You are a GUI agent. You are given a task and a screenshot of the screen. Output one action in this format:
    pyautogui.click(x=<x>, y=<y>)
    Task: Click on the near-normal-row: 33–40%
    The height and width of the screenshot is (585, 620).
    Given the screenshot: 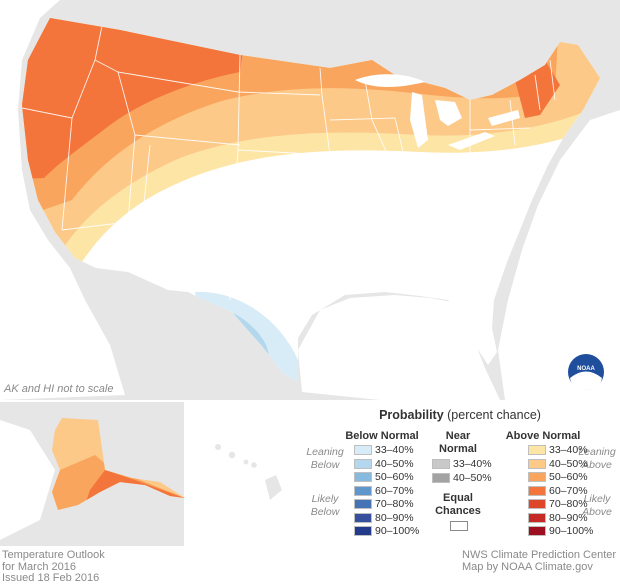 What is the action you would take?
    pyautogui.click(x=462, y=464)
    